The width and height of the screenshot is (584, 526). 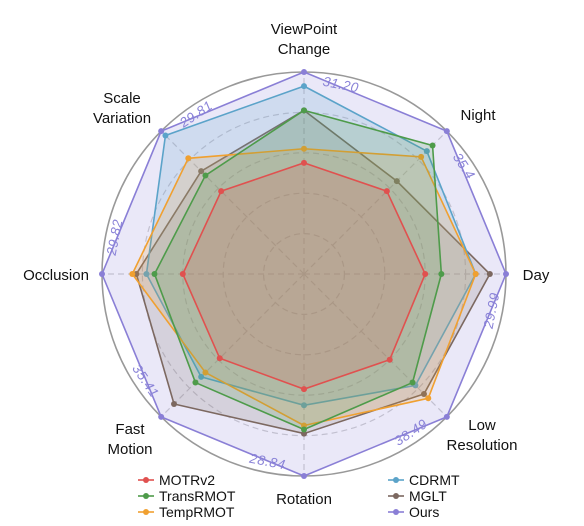 I want to click on legend-label: TransRMOT, so click(x=197, y=496).